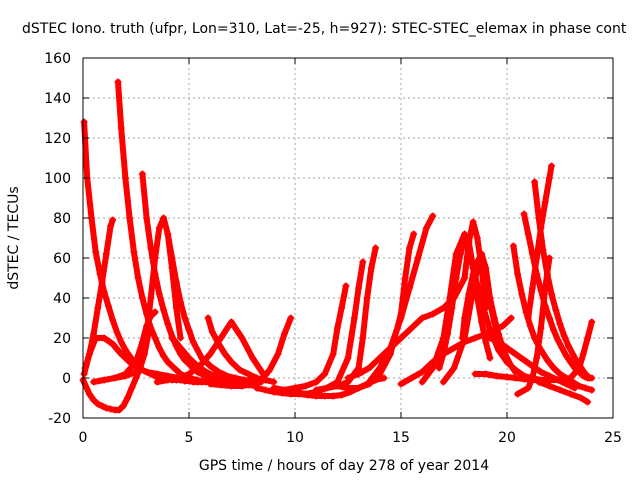 This screenshot has height=480, width=640. I want to click on y-tick-label: 60, so click(62, 259).